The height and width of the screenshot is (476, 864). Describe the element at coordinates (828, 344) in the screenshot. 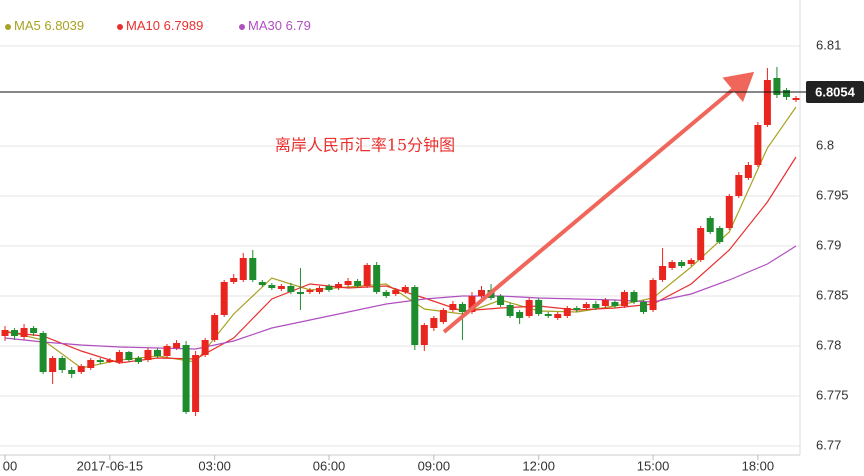

I see `y-tick-label: 6.78` at that location.